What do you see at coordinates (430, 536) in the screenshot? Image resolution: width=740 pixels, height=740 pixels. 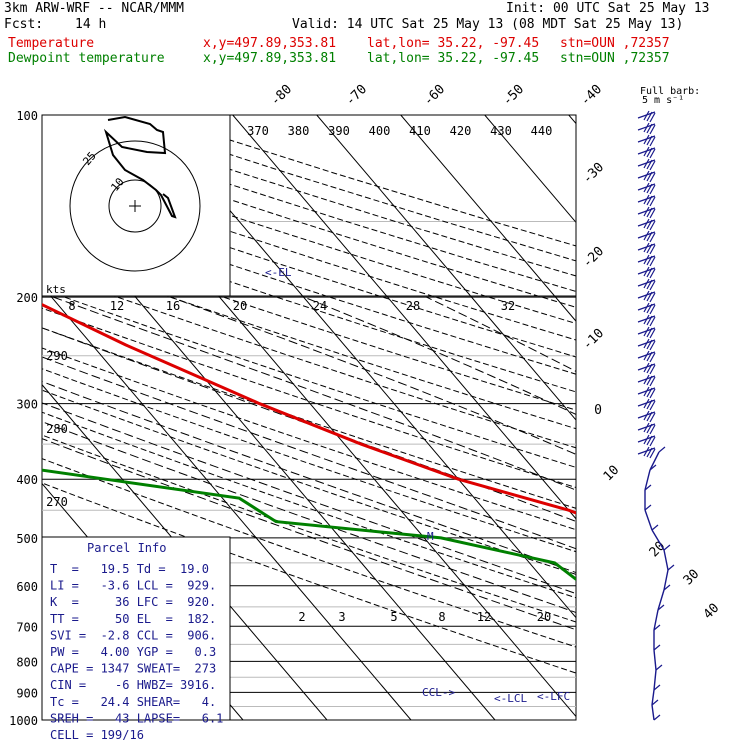 I see `m-marker: M` at bounding box center [430, 536].